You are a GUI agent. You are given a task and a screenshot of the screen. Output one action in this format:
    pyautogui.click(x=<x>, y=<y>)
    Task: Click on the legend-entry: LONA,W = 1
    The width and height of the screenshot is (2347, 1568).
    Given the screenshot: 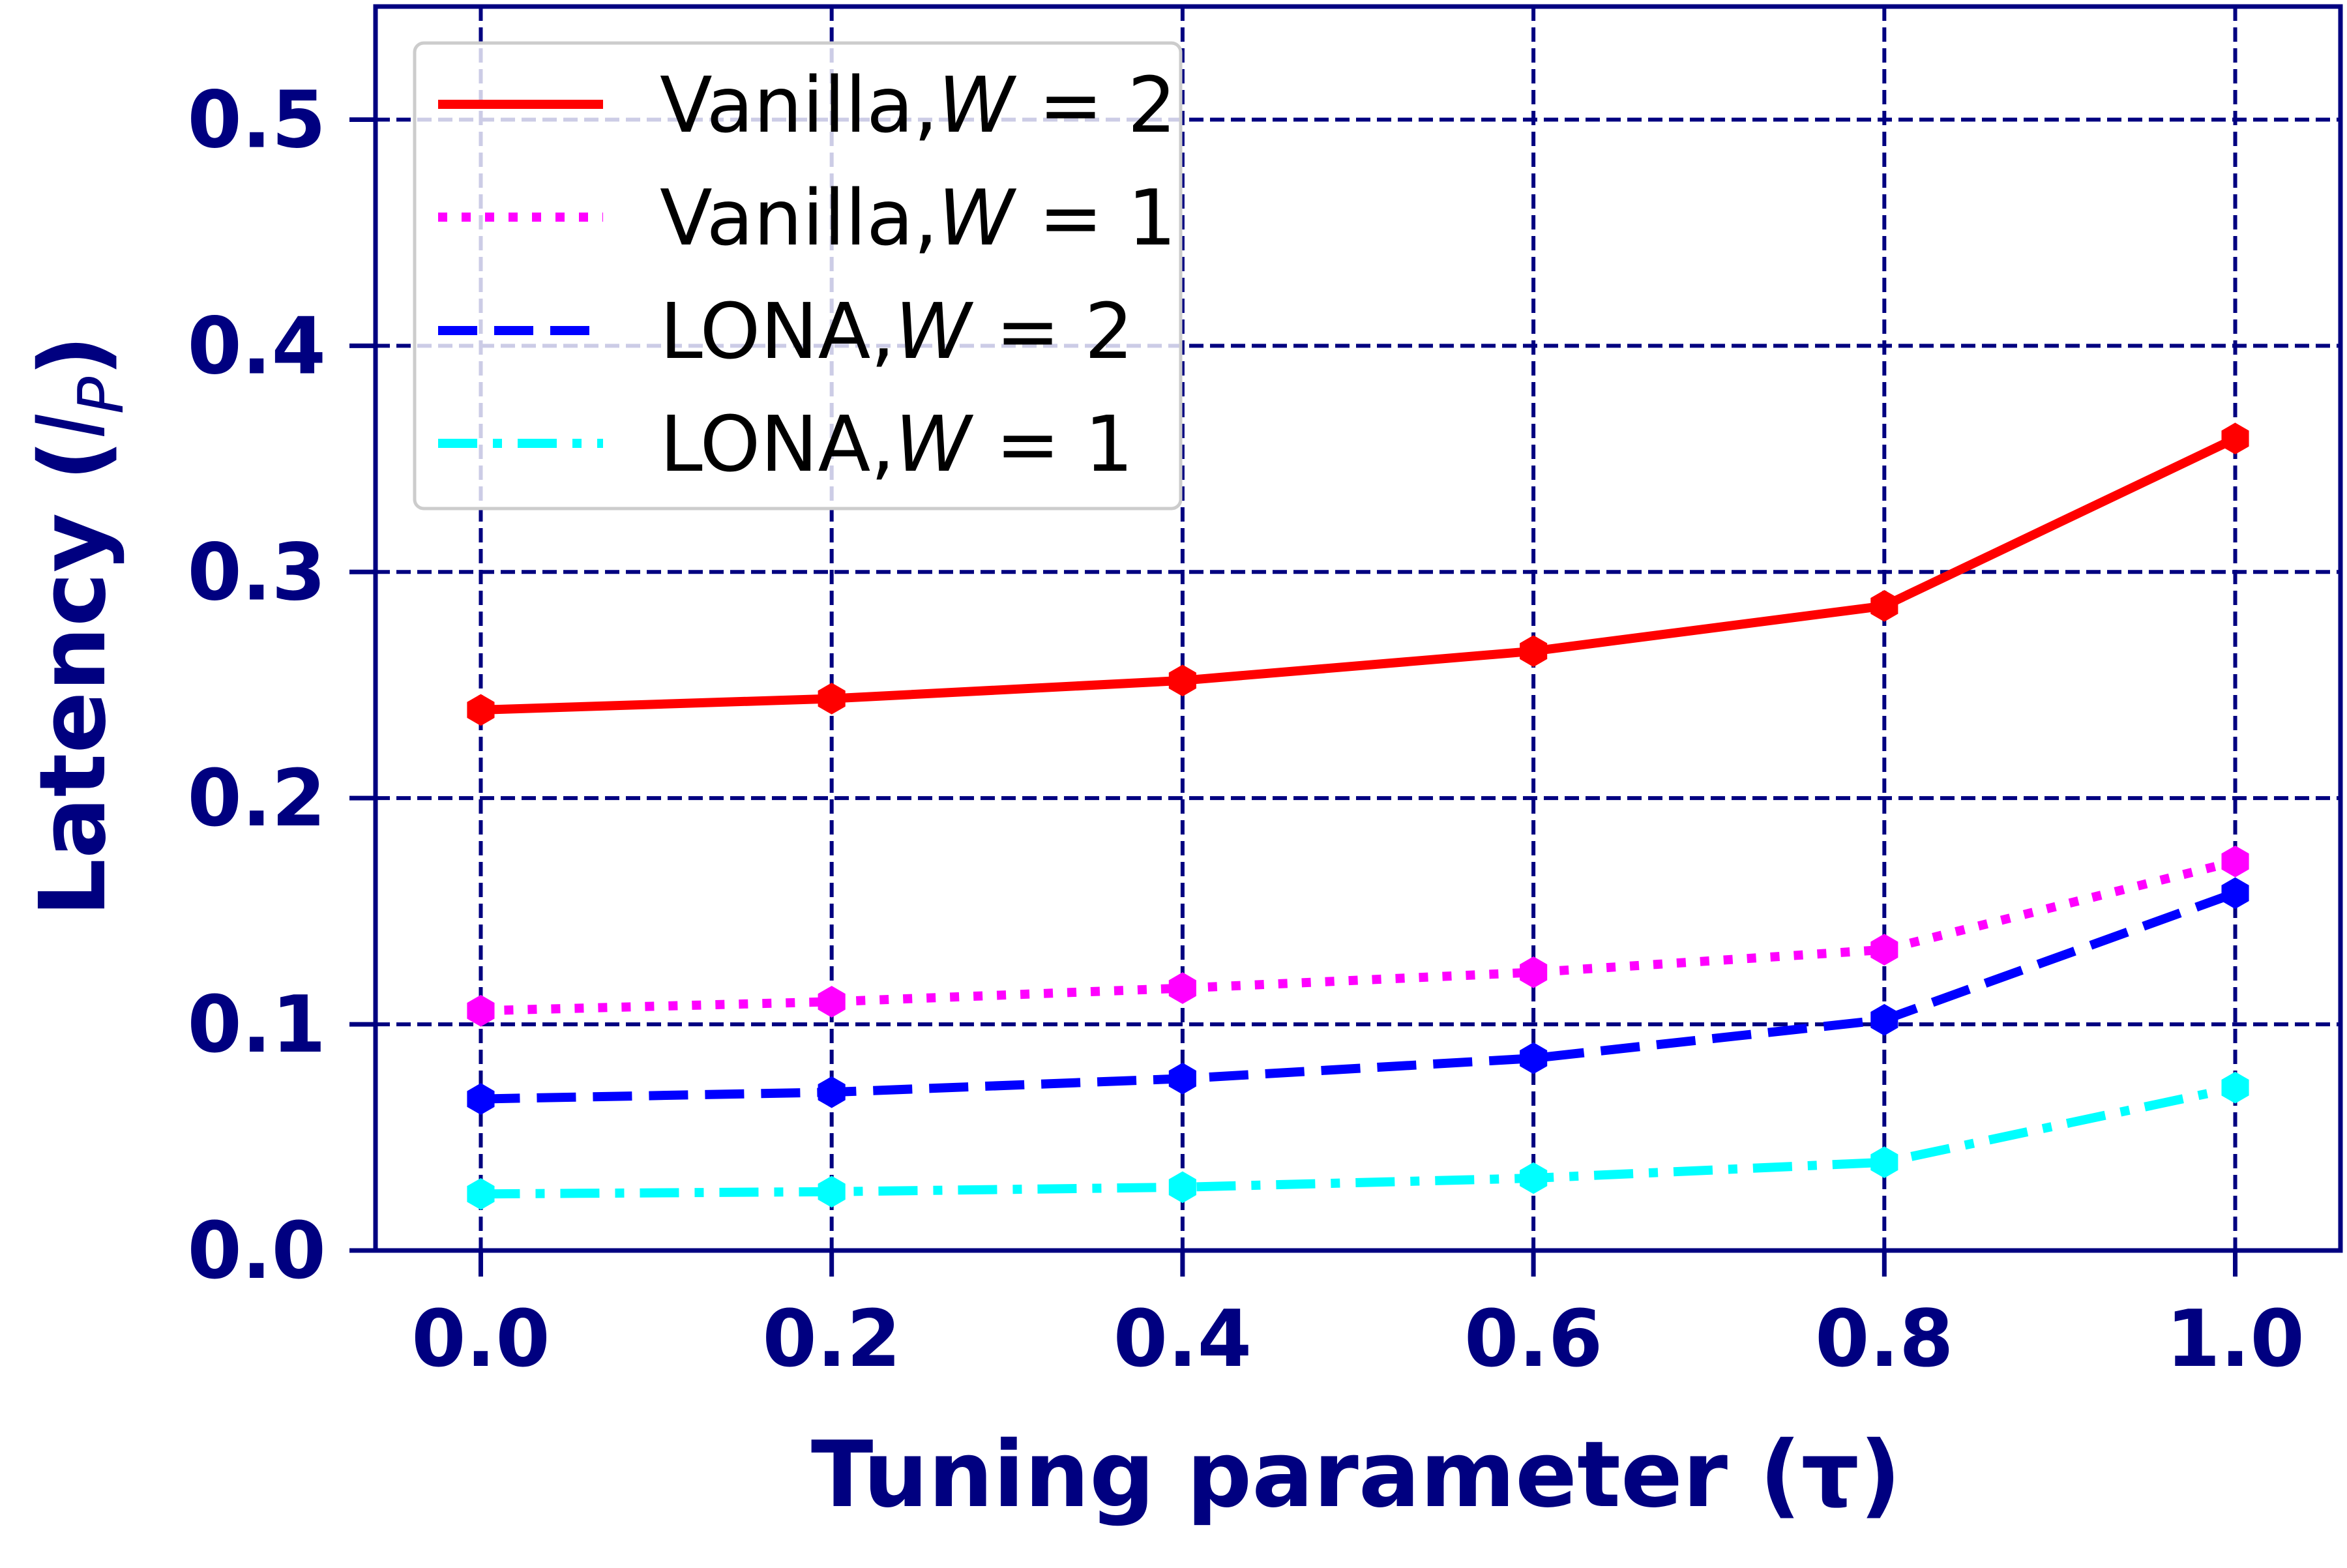 What is the action you would take?
    pyautogui.click(x=897, y=444)
    